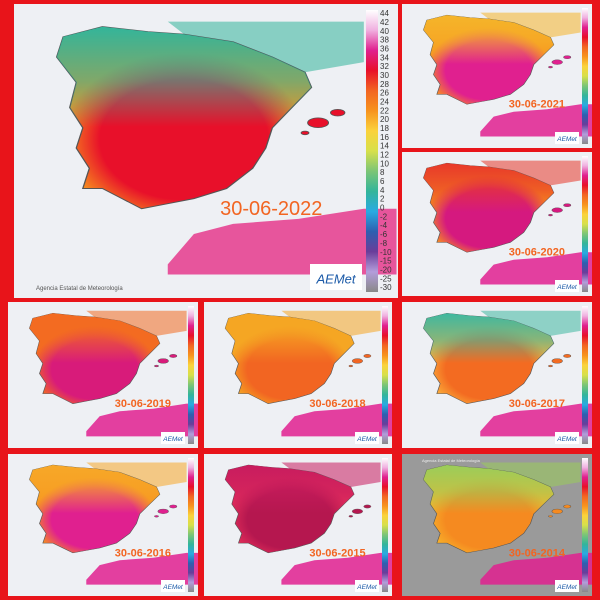 The width and height of the screenshot is (600, 600). I want to click on map-panel: AEMet 30-06-2015, so click(298, 525).